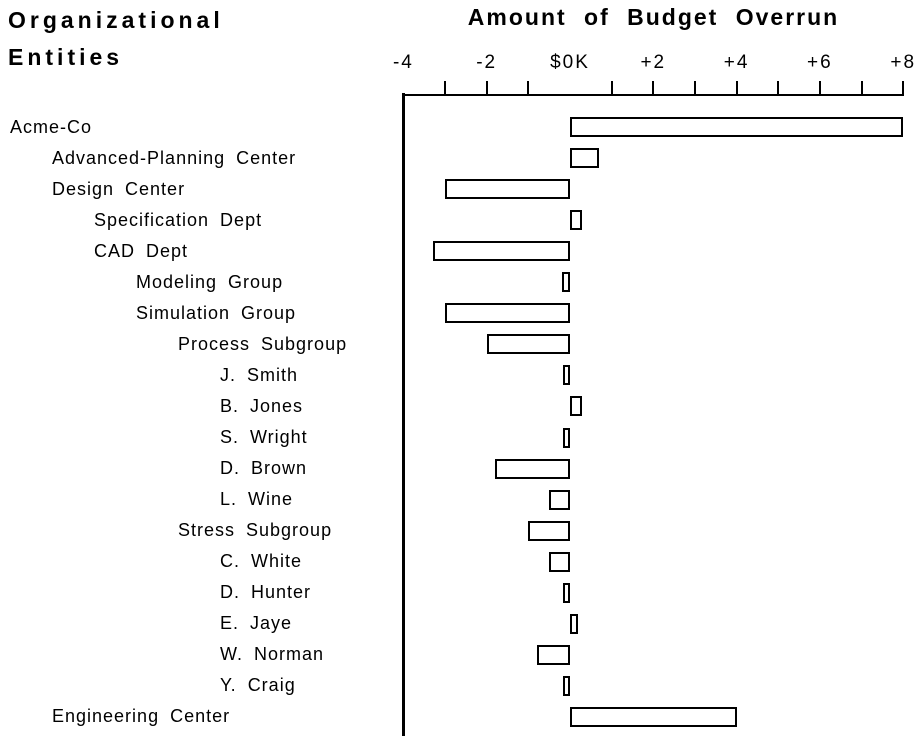 This screenshot has width=924, height=736. What do you see at coordinates (216, 312) in the screenshot?
I see `row-label: Simulation Group` at bounding box center [216, 312].